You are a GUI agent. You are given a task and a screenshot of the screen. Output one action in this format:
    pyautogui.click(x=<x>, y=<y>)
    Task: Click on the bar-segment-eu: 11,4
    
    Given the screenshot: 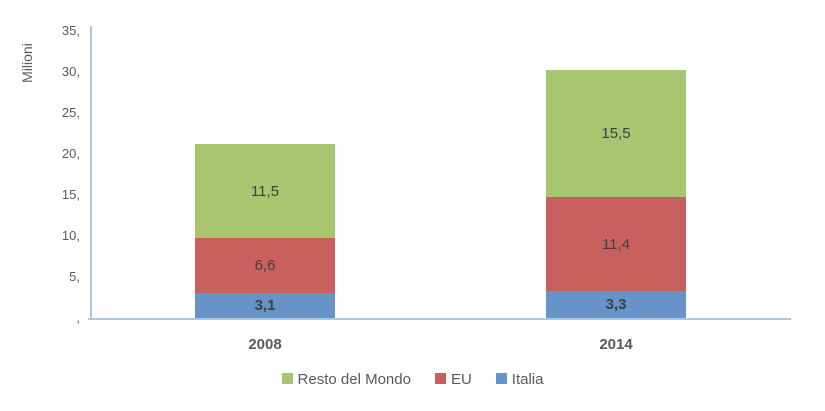 What is the action you would take?
    pyautogui.click(x=616, y=244)
    